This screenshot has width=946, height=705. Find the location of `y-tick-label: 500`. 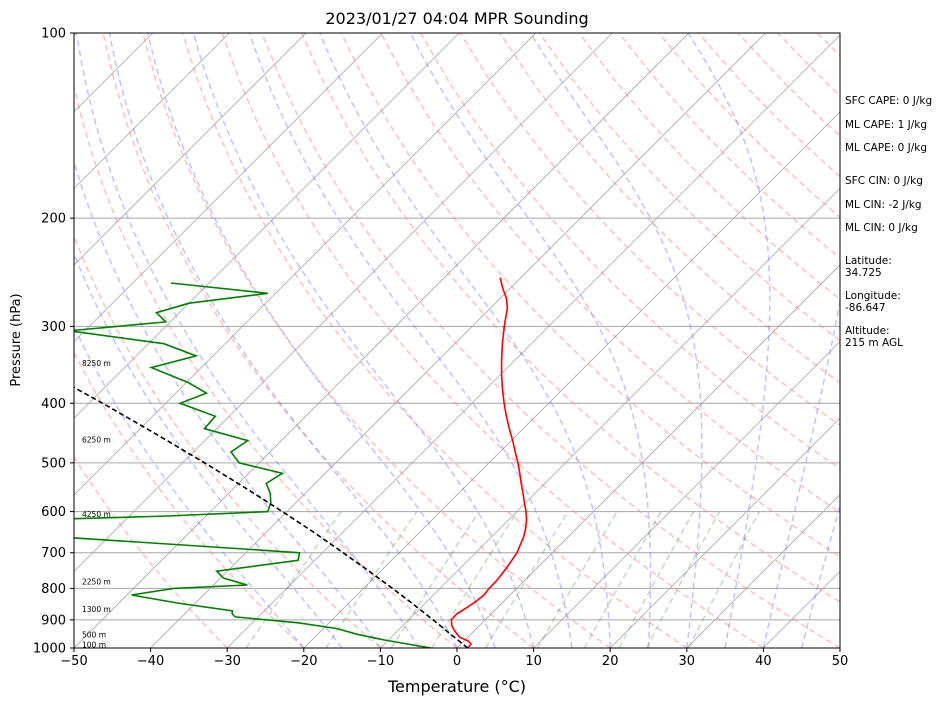

y-tick-label: 500 is located at coordinates (53, 463).